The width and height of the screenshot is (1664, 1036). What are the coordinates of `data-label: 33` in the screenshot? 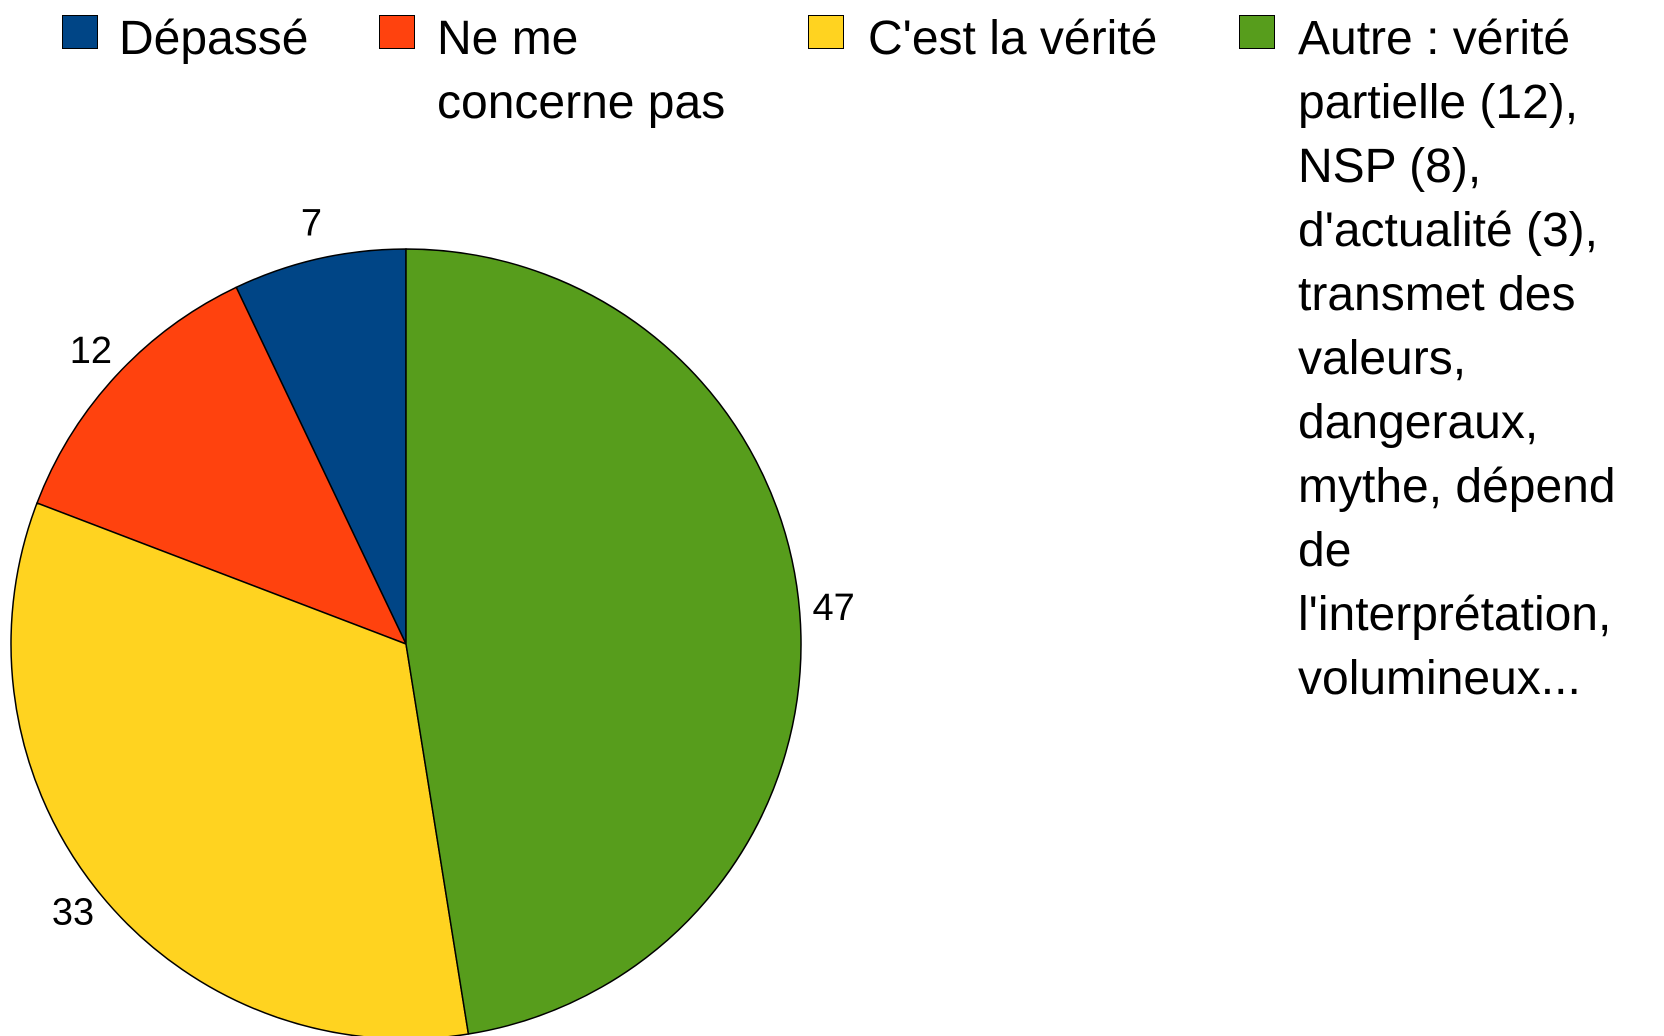 It's located at (73, 913).